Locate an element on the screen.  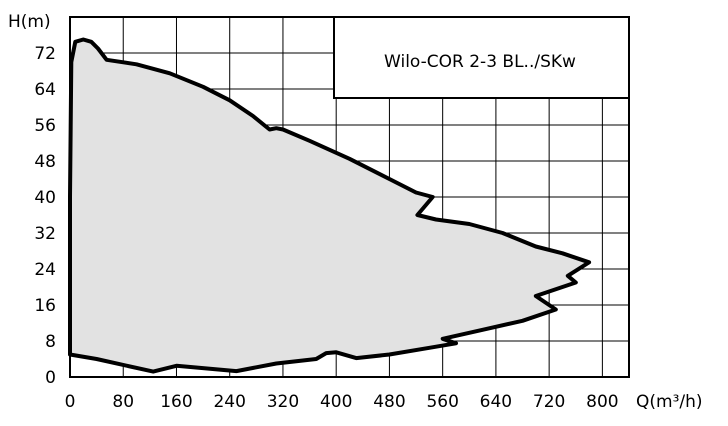
title-box-frame is located at coordinates (481, 57).